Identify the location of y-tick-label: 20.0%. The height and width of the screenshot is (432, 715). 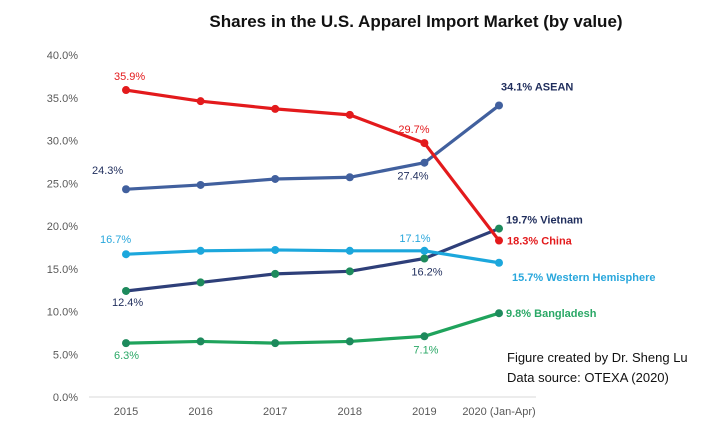
(62, 227).